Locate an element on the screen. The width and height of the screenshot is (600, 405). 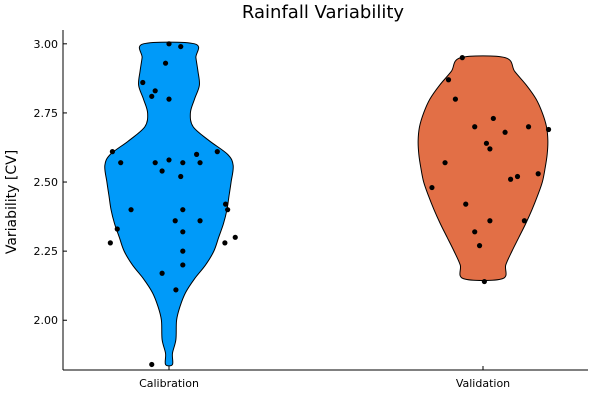
chart-title: Rainfall Variability is located at coordinates (323, 12).